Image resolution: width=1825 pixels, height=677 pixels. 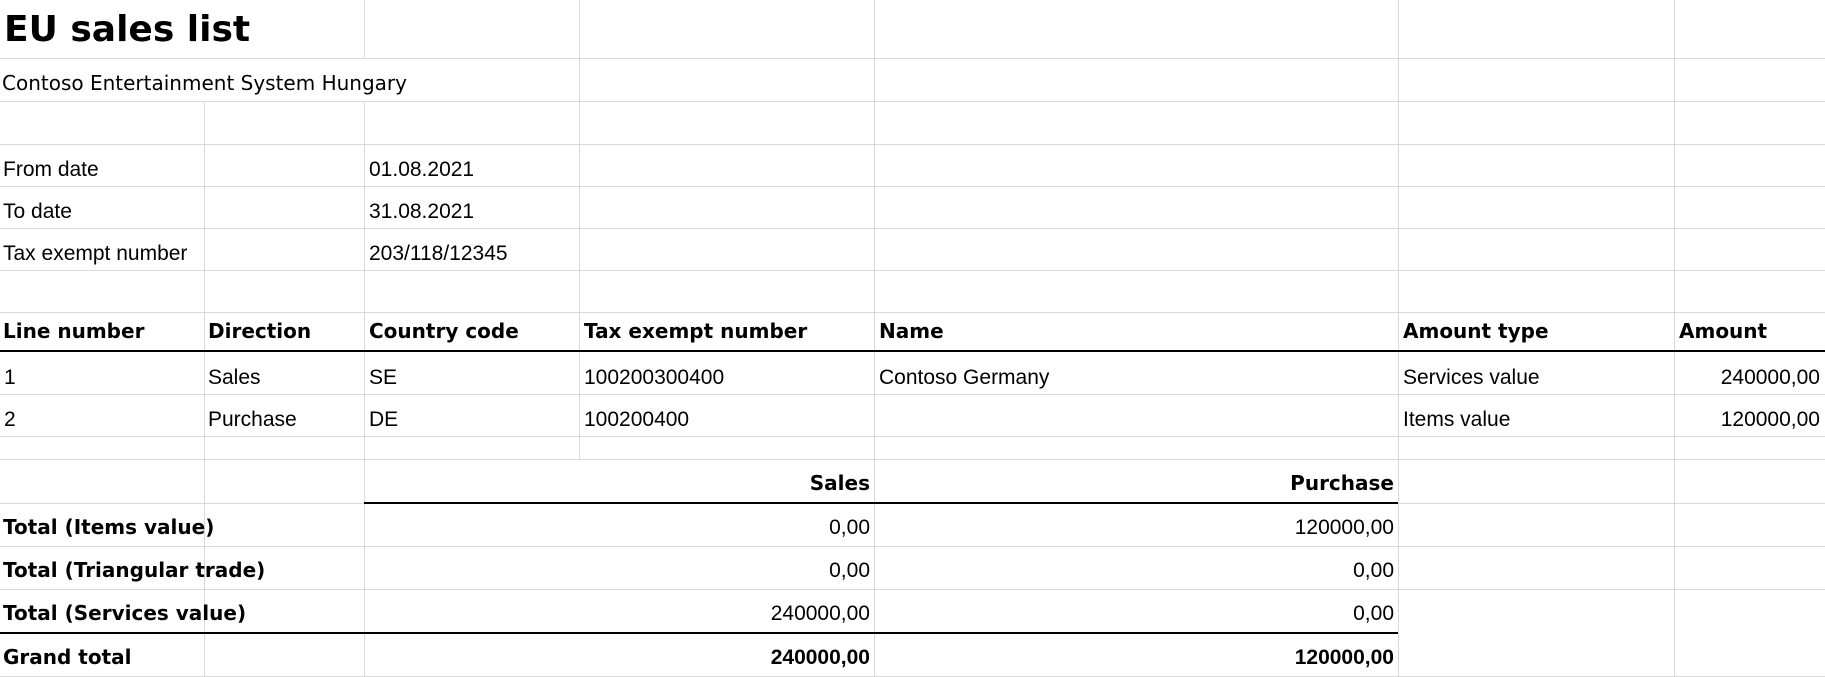 What do you see at coordinates (51, 169) in the screenshot?
I see `param-label-from-date: From date` at bounding box center [51, 169].